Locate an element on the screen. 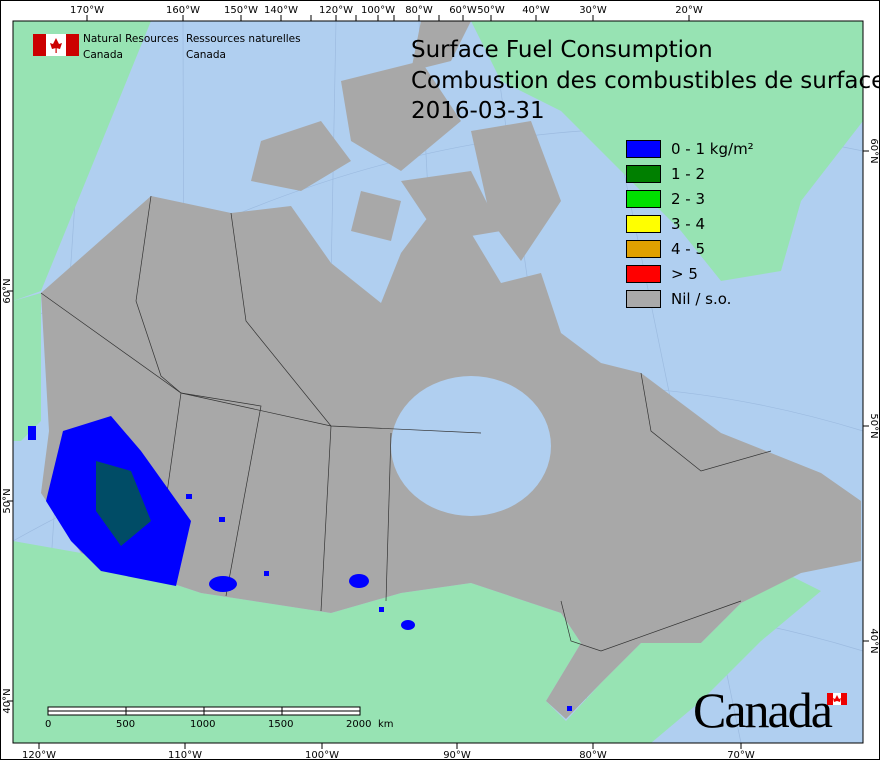 This screenshot has width=880, height=760. tick-label: 30°W is located at coordinates (593, 10).